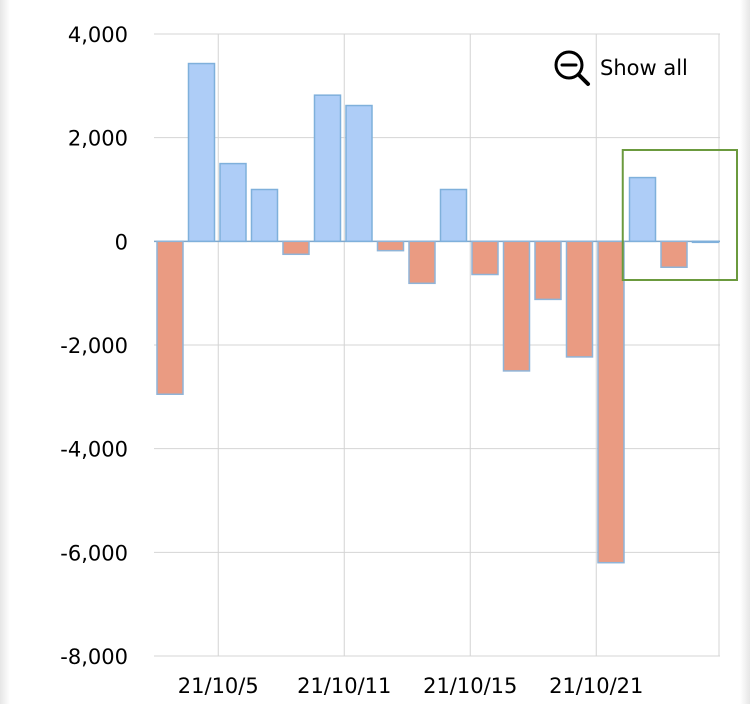 Image resolution: width=750 pixels, height=704 pixels. What do you see at coordinates (121, 242) in the screenshot?
I see `y-tick-label: 0` at bounding box center [121, 242].